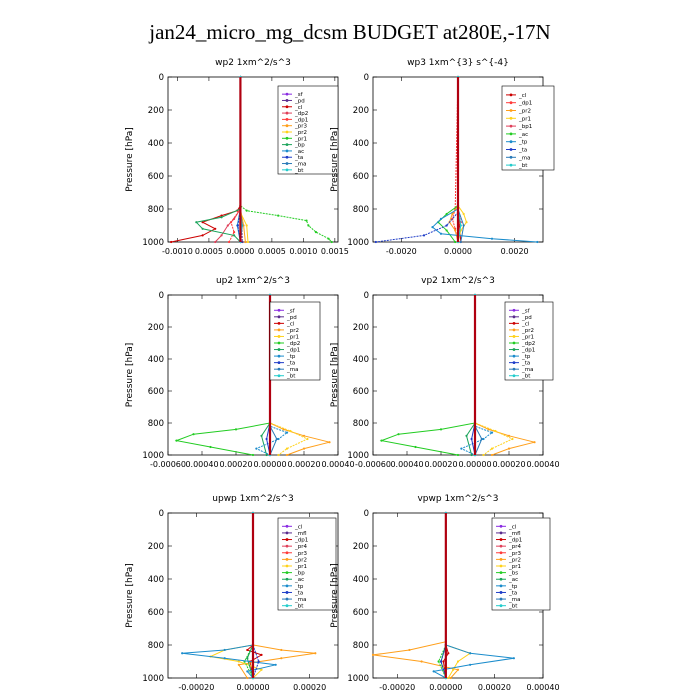 The height and width of the screenshot is (700, 700). Describe the element at coordinates (525, 127) in the screenshot. I see `legend-entry: _bp1` at that location.